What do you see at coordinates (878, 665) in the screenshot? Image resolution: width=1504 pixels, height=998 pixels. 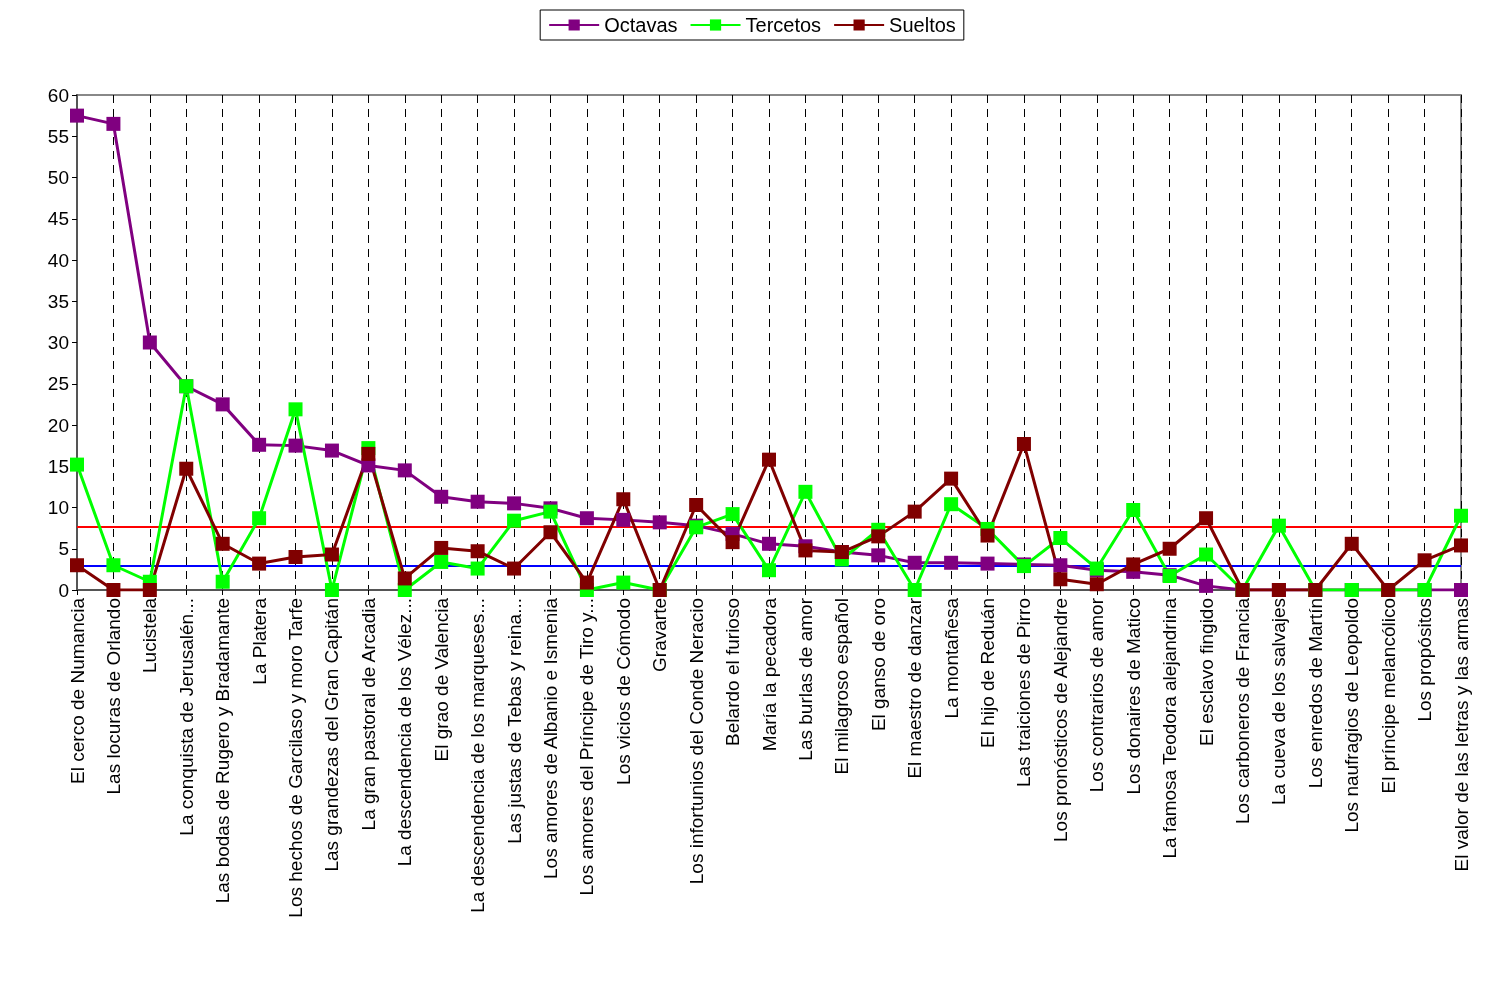 I see `x-tick-label: El ganso de oro` at bounding box center [878, 665].